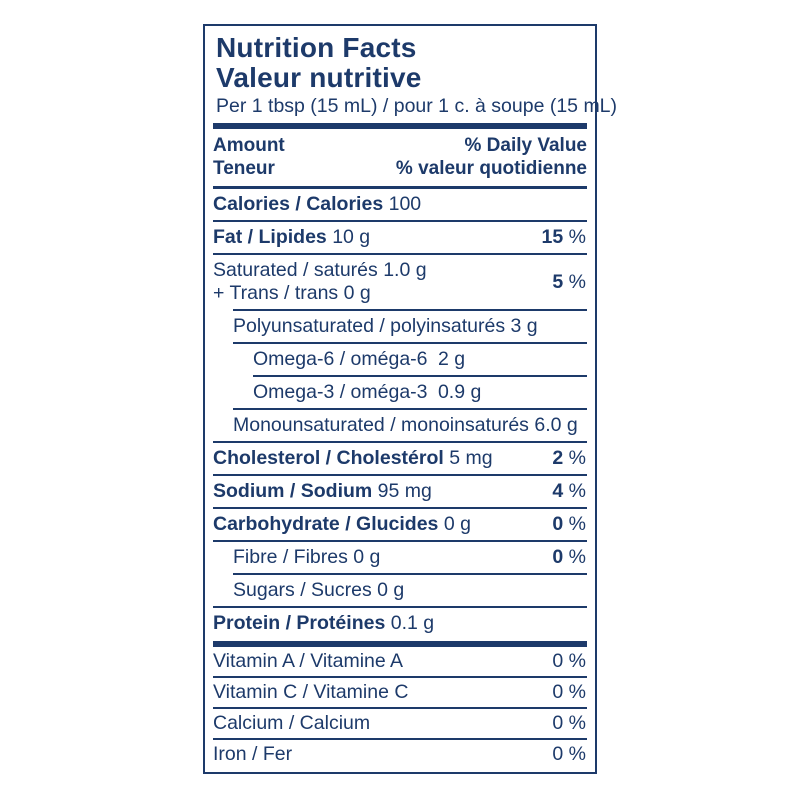 The image size is (800, 800). I want to click on sodium-amount: 95 mg, so click(404, 491).